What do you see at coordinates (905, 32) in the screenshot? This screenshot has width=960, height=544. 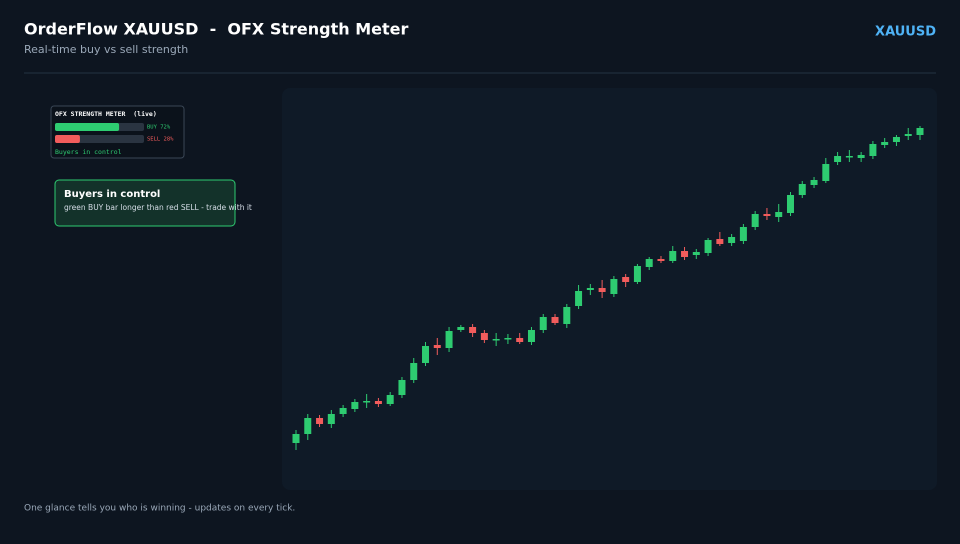 I see `symbol: XAUUSD` at bounding box center [905, 32].